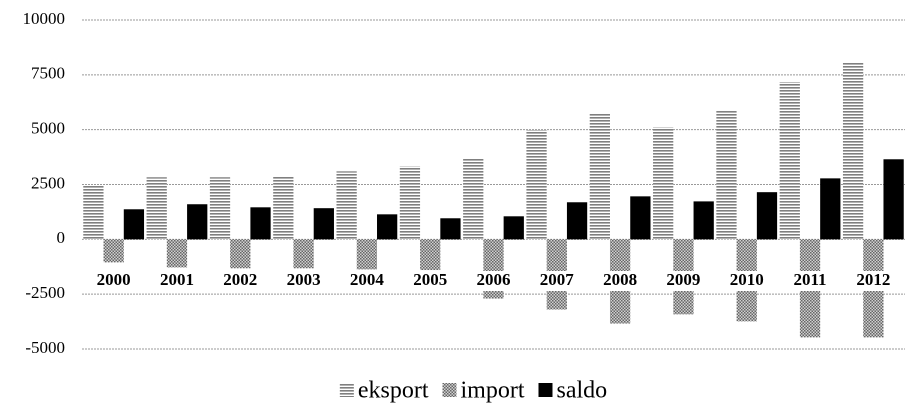 The height and width of the screenshot is (406, 907). Describe the element at coordinates (45, 292) in the screenshot. I see `y-tick-label: -2500` at that location.